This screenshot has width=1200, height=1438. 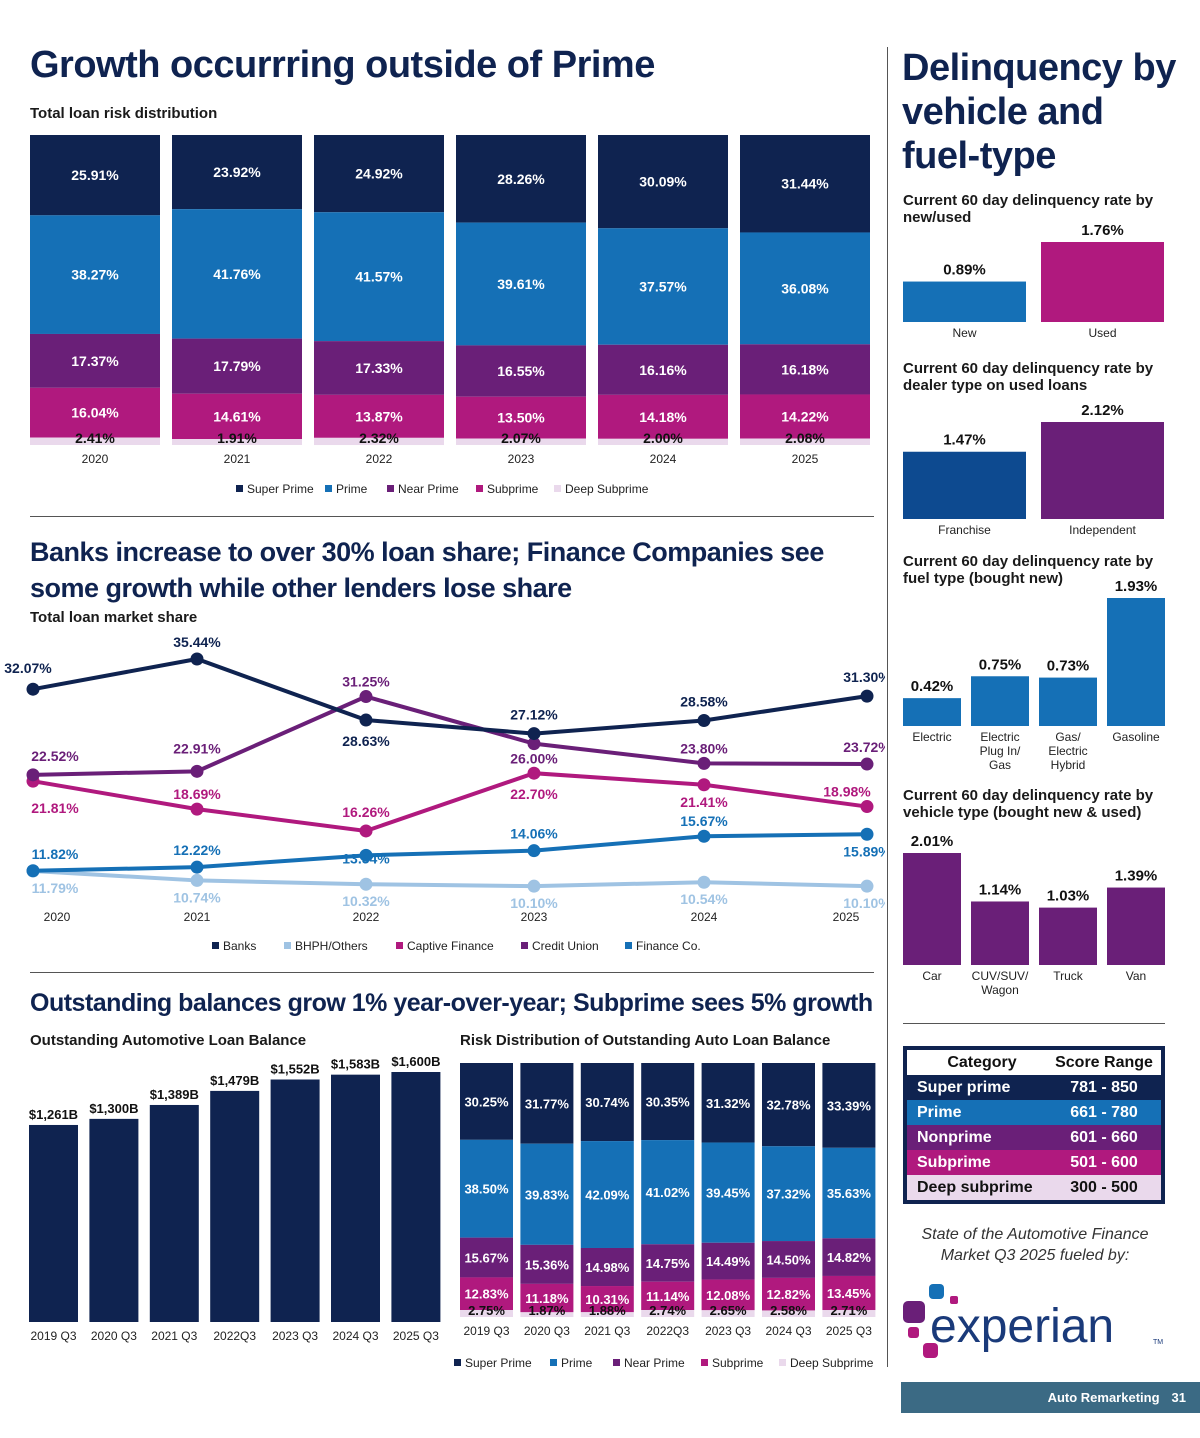 What do you see at coordinates (379, 277) in the screenshot?
I see `data-label: 41.57%` at bounding box center [379, 277].